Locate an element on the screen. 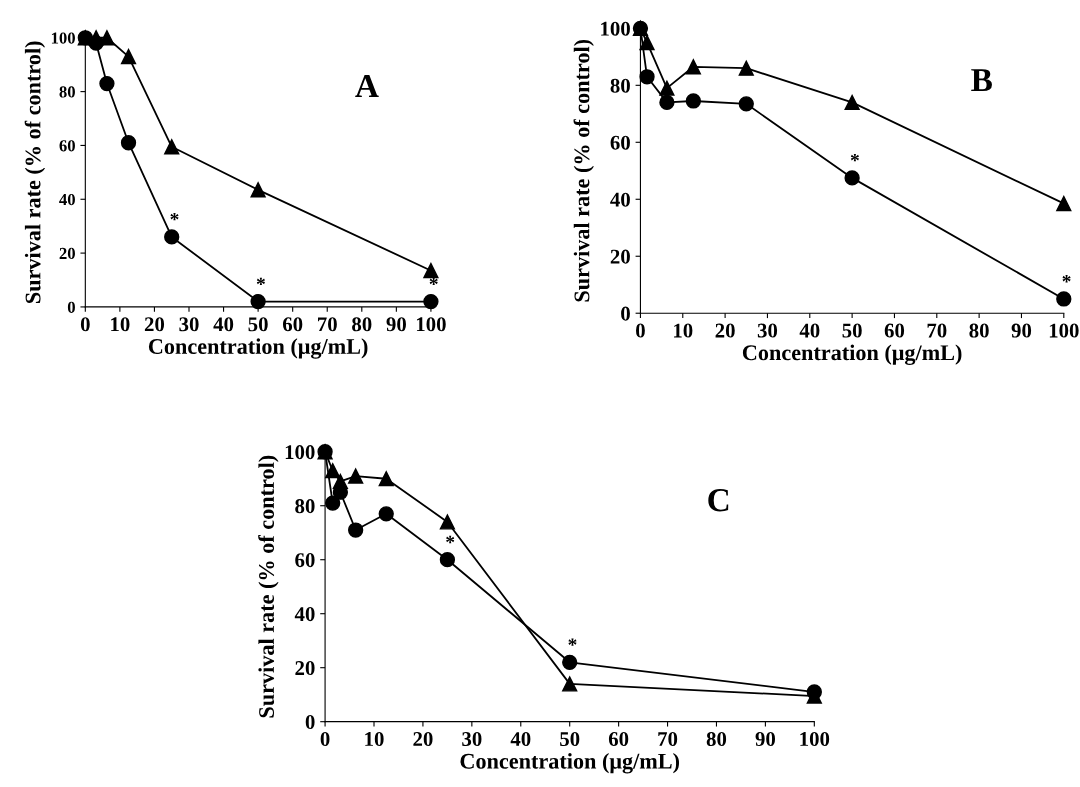 The image size is (1080, 787). text: B is located at coordinates (981, 80).